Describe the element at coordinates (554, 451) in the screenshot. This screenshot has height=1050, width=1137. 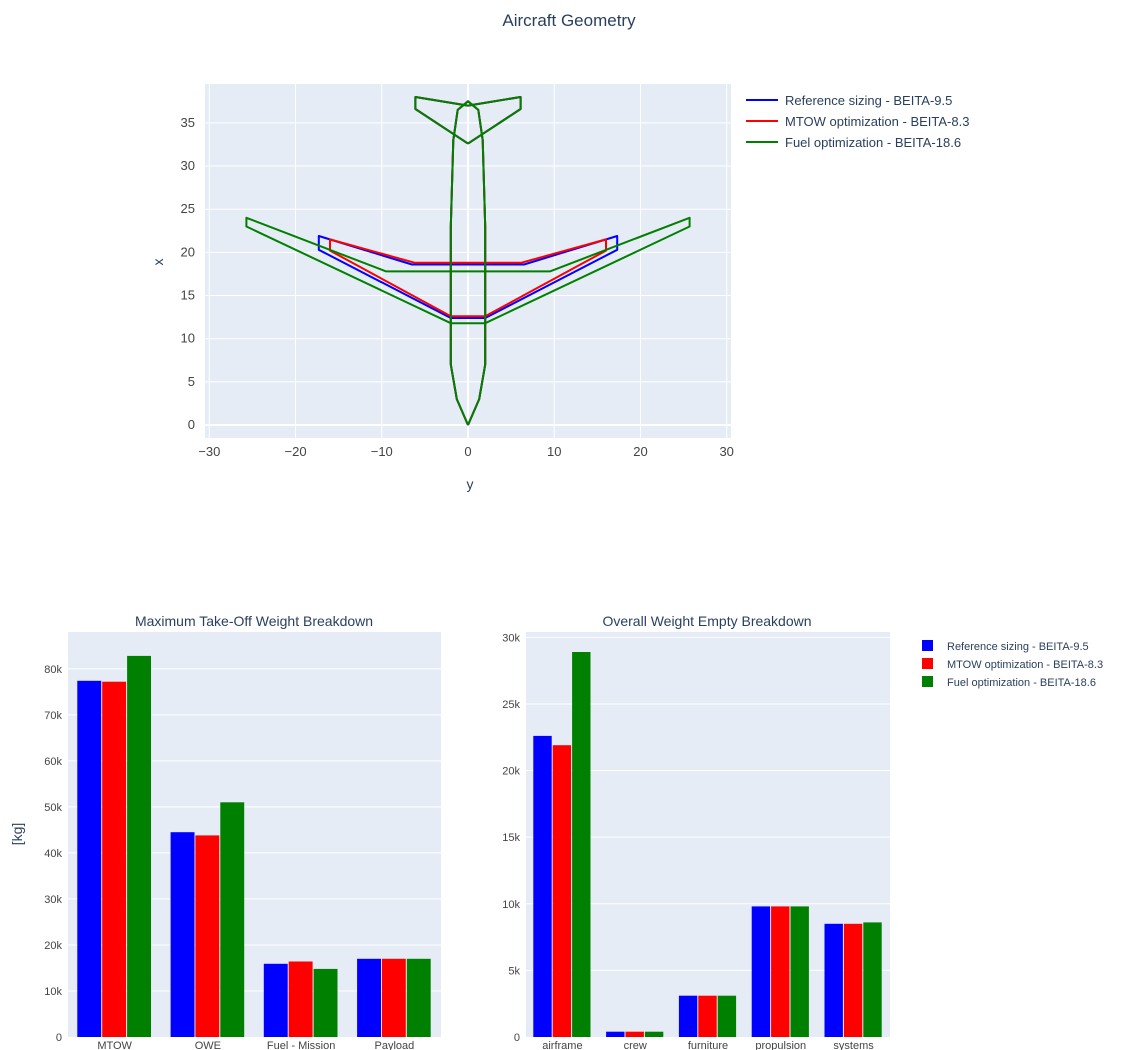
I see `geometry-x-tick-label: 10` at that location.